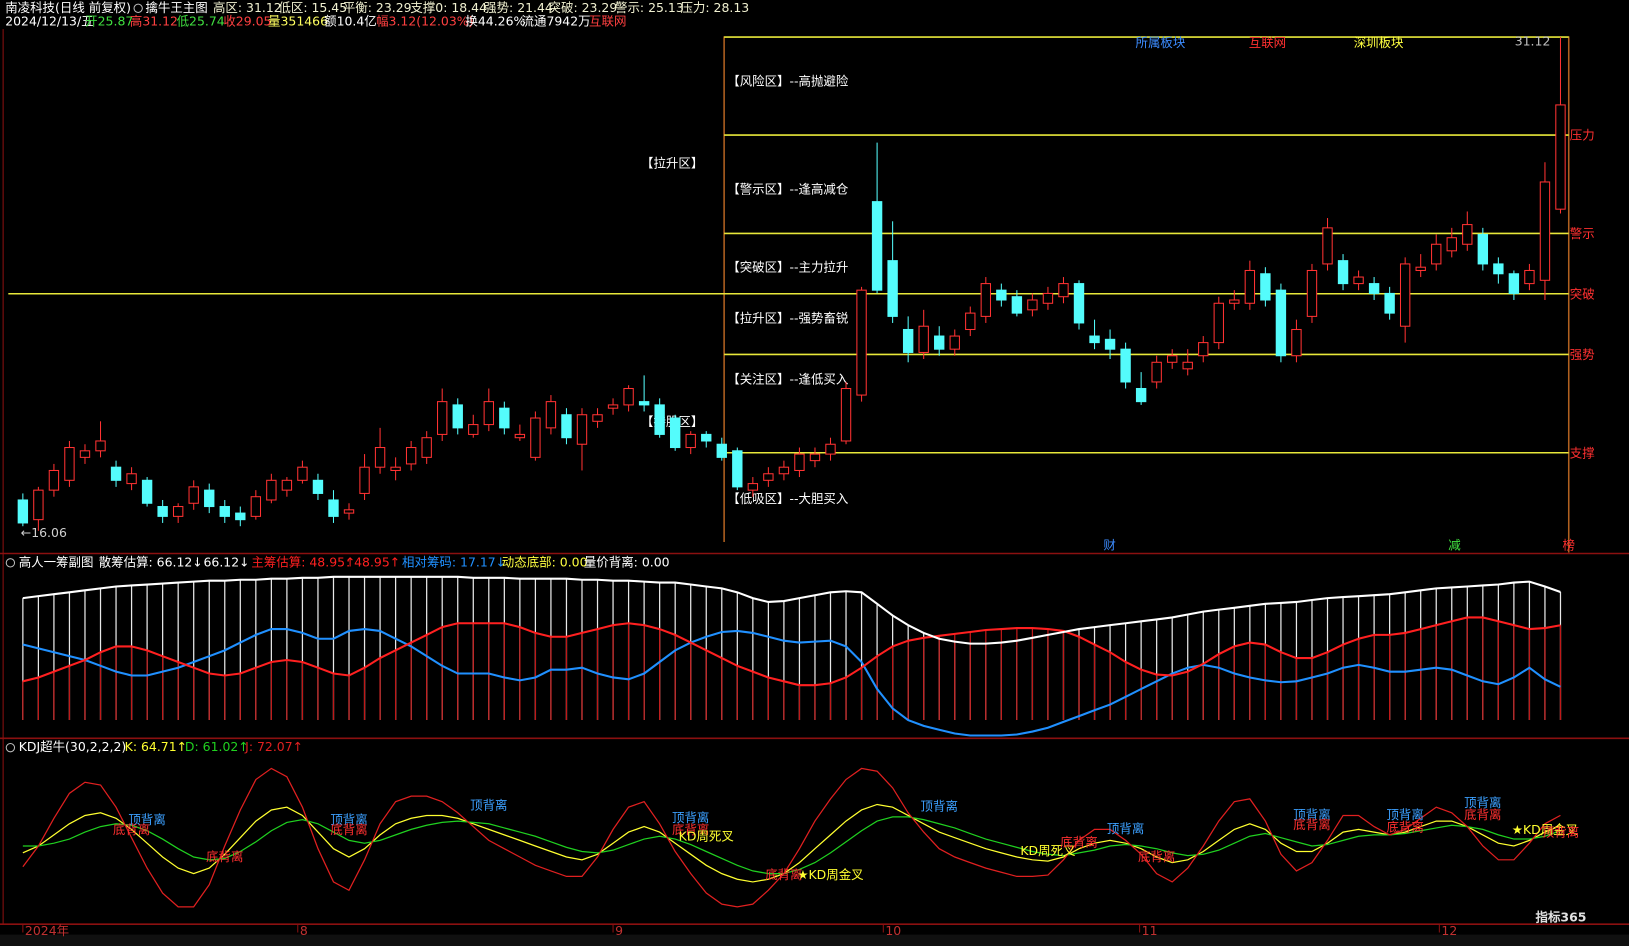 The width and height of the screenshot is (1629, 946). Describe the element at coordinates (714, 7) in the screenshot. I see `level-text: 压力: 28.13` at that location.